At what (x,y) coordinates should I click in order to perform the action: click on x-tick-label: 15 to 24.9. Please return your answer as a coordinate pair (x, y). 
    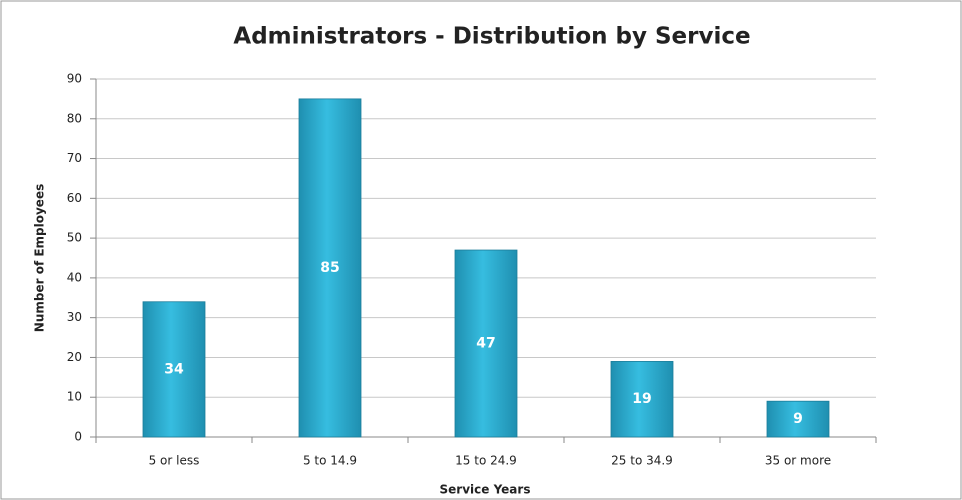
    Looking at the image, I should click on (486, 461).